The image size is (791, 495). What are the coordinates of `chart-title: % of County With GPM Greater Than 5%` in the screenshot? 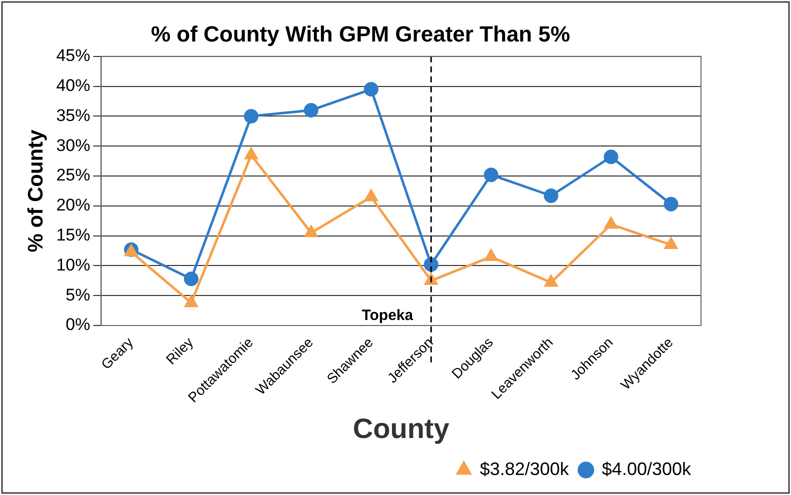 It's located at (360, 33).